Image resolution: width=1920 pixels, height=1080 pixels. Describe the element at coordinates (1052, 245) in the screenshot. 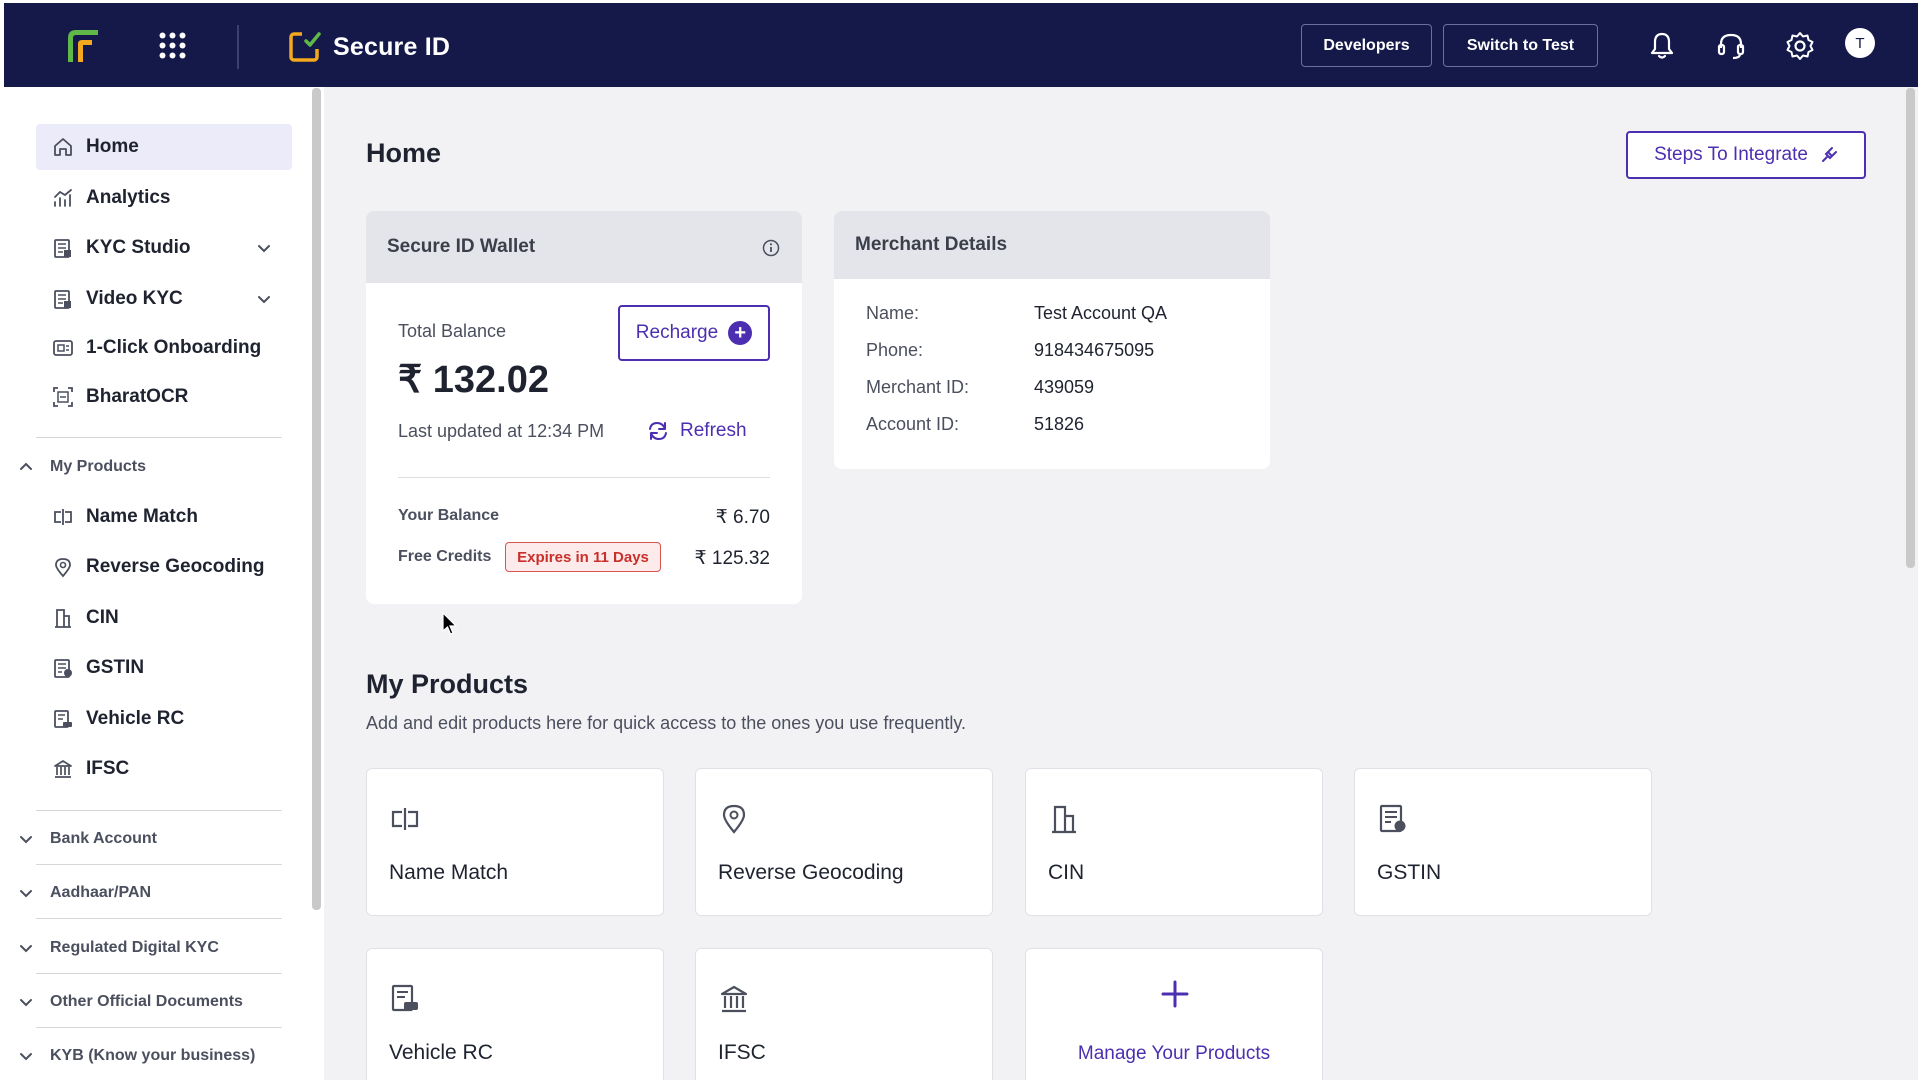

I see `merchant-card-header: Merchant Details` at that location.